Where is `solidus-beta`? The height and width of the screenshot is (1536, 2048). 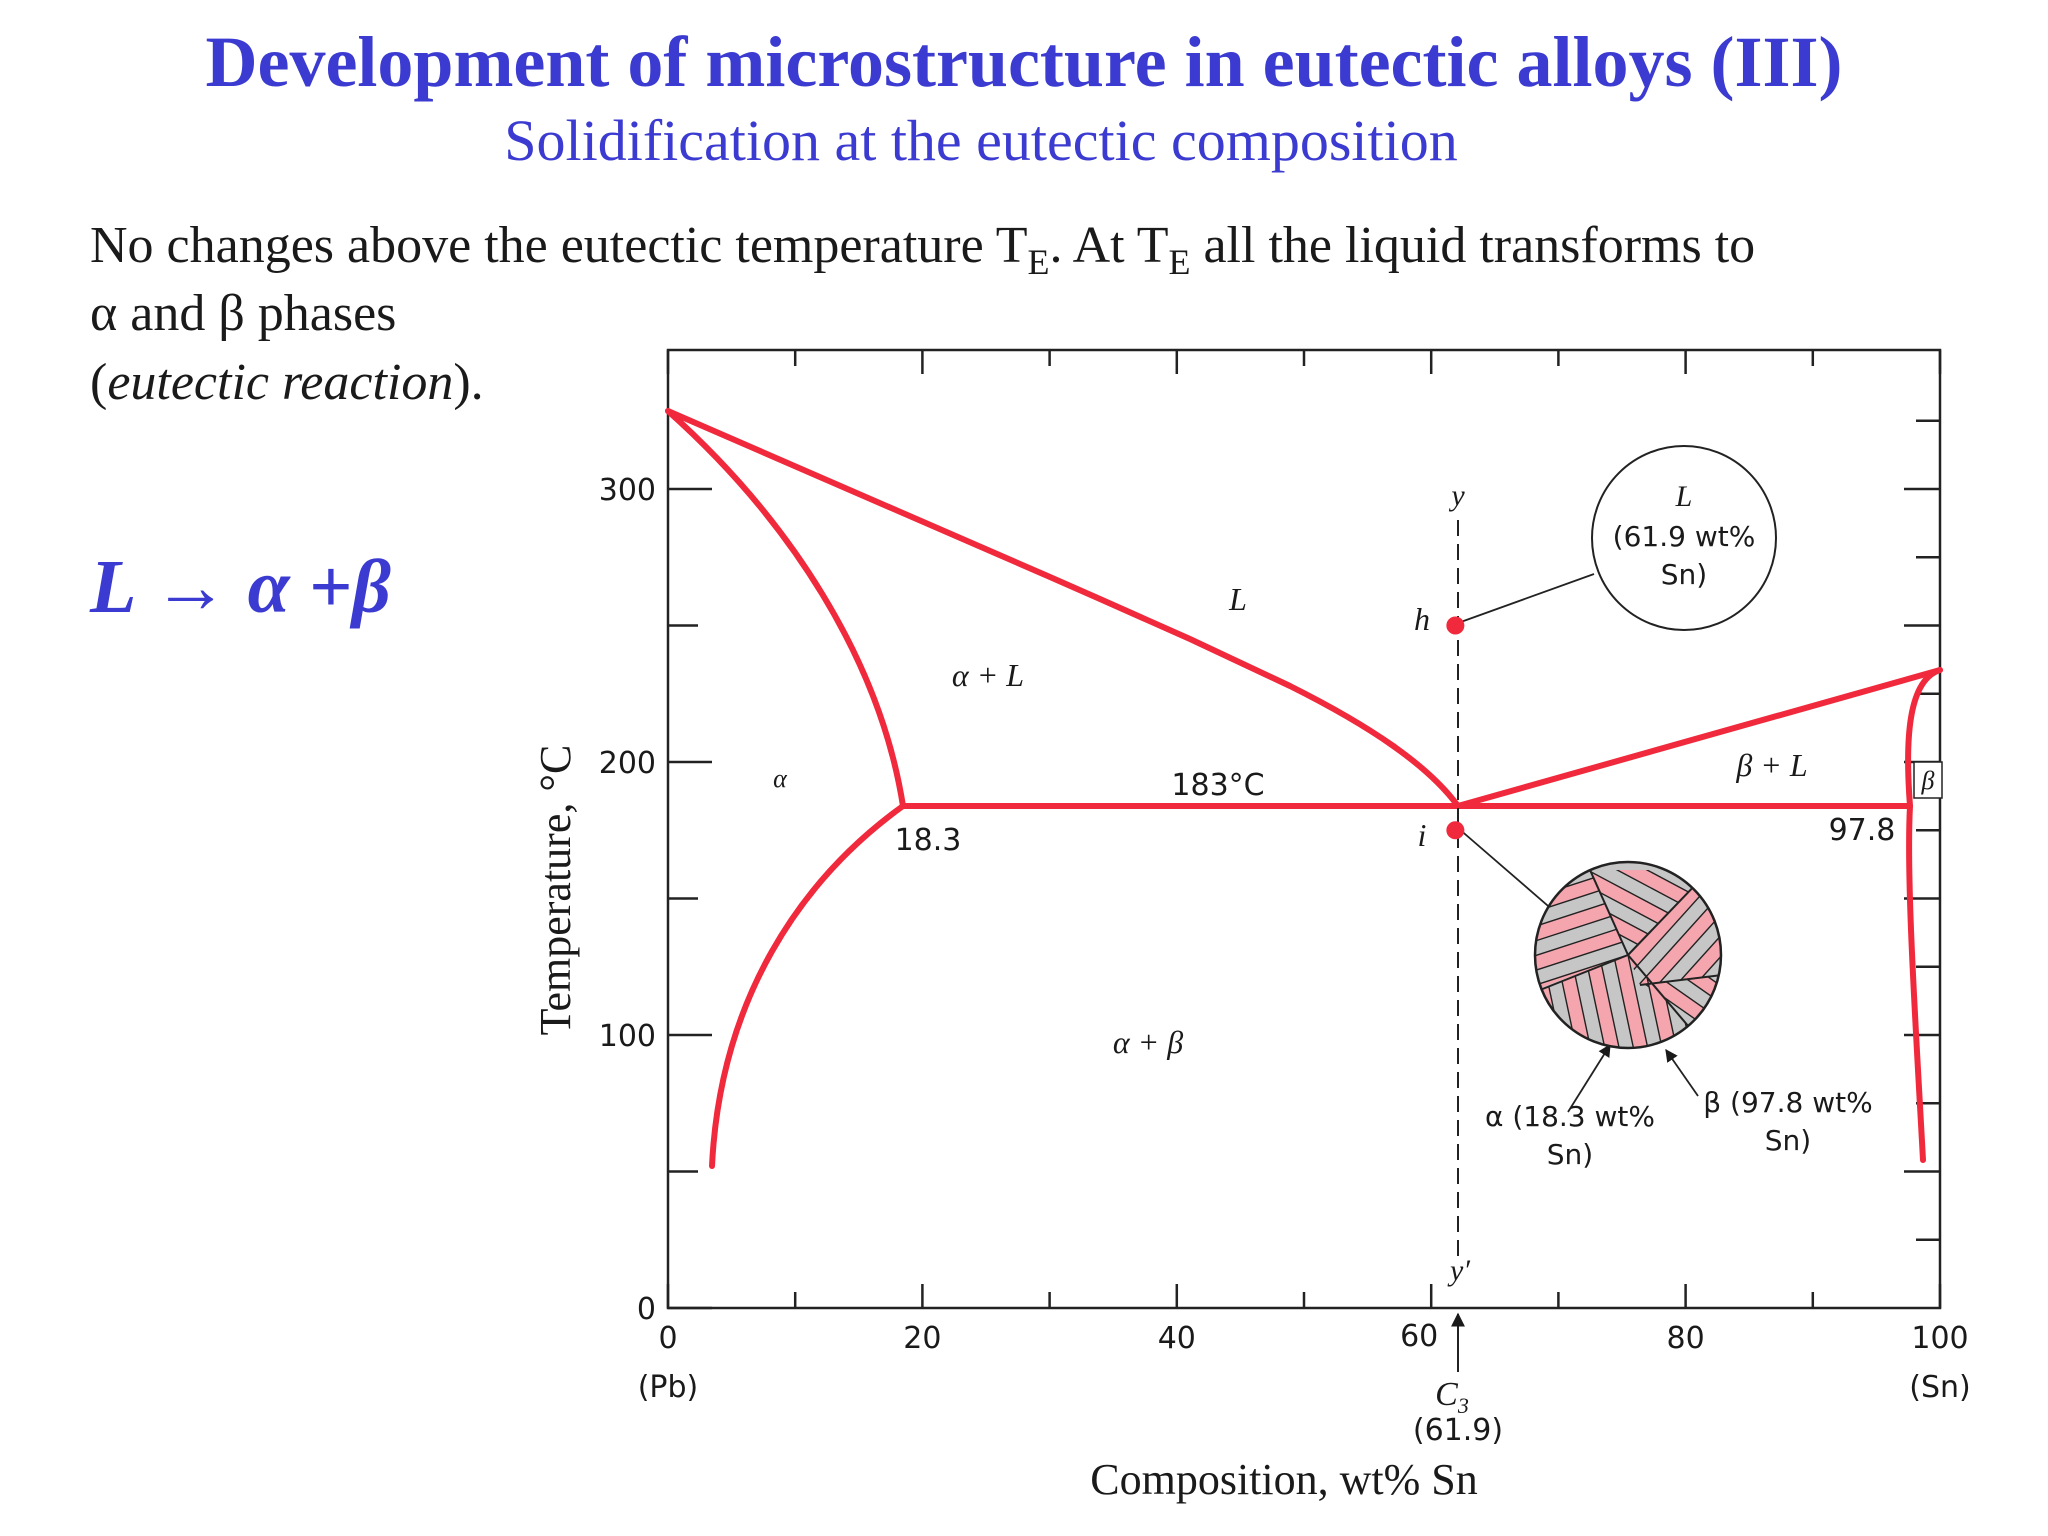
solidus-beta is located at coordinates (1924, 738).